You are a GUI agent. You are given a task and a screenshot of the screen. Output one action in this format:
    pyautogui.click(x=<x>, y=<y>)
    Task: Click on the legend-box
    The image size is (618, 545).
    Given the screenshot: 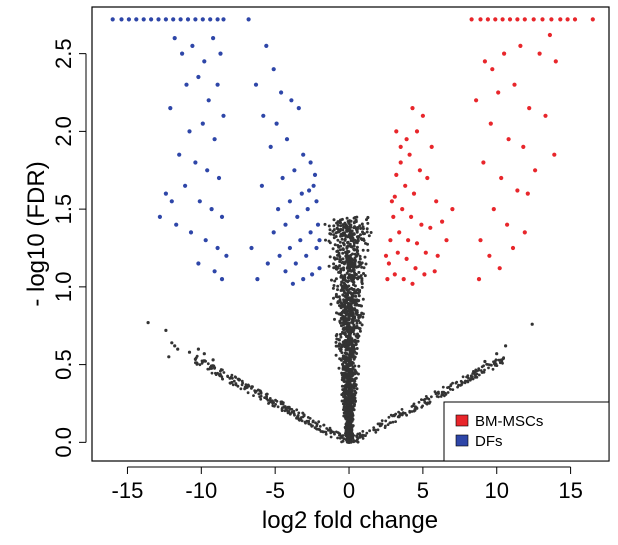 What is the action you would take?
    pyautogui.click(x=526, y=431)
    